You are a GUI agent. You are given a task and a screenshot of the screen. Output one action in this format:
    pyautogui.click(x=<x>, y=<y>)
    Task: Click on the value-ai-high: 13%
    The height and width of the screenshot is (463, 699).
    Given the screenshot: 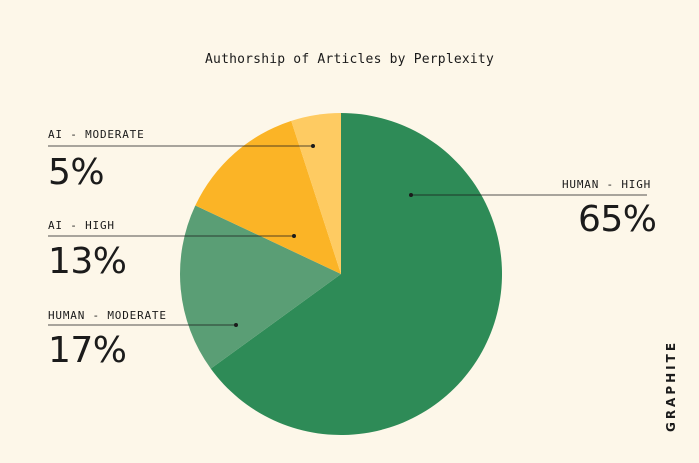 What is the action you would take?
    pyautogui.click(x=87, y=261)
    